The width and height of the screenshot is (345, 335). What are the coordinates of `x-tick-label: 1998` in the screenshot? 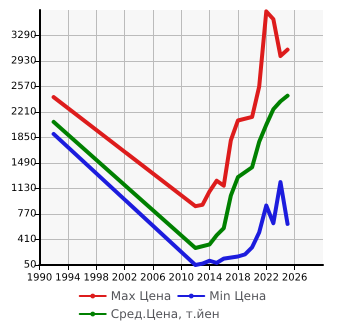 It's located at (96, 278).